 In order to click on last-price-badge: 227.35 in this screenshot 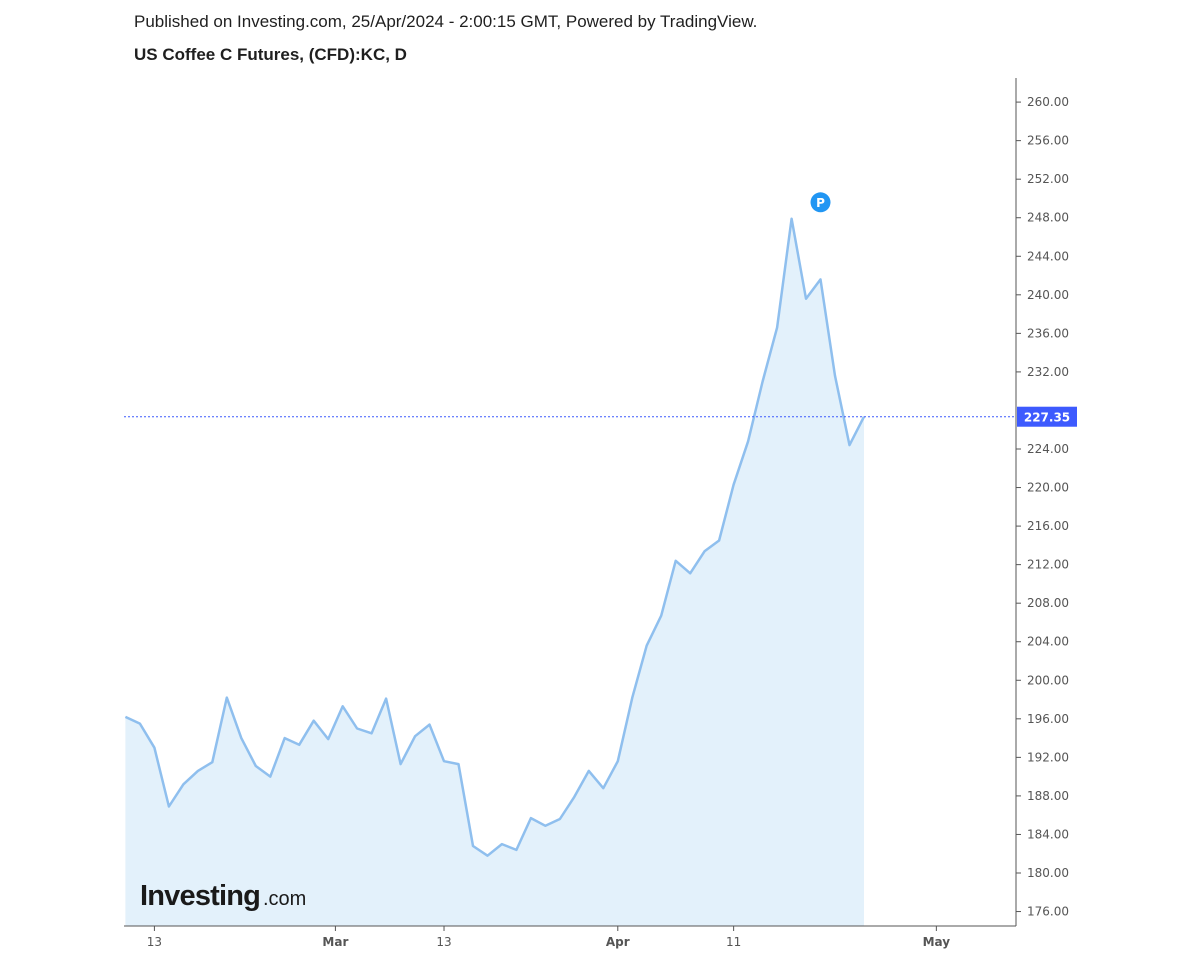, I will do `click(1047, 416)`.